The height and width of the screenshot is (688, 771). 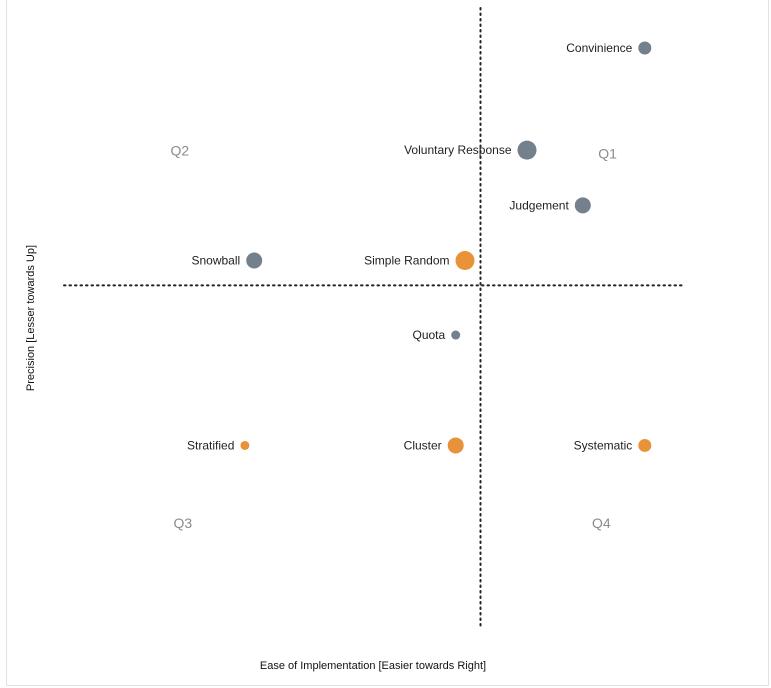 What do you see at coordinates (179, 151) in the screenshot?
I see `quadrant-label-q2: Q2` at bounding box center [179, 151].